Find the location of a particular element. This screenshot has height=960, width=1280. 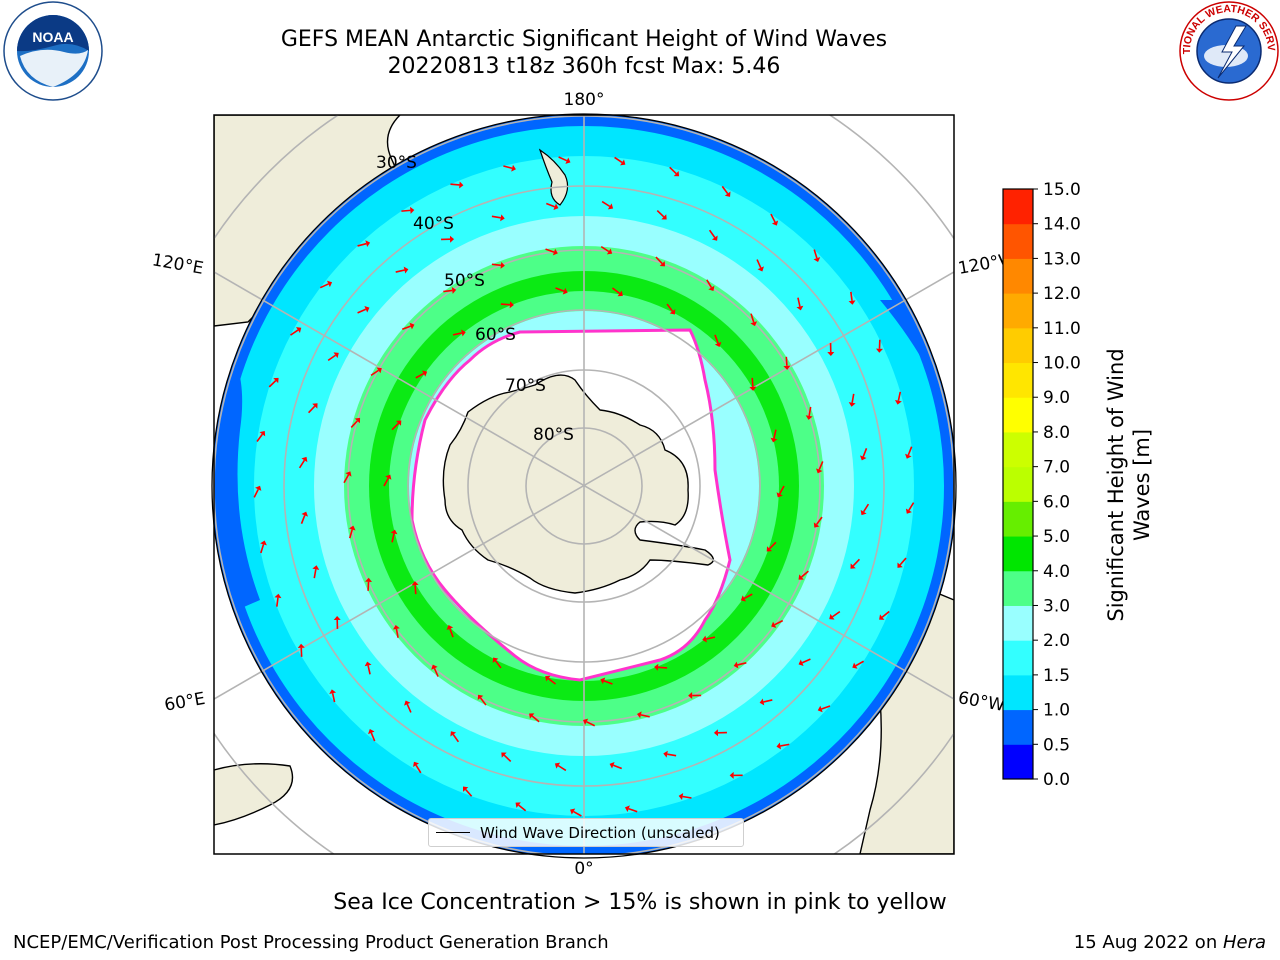

colorbar-label-line1: Significant Height of Wind is located at coordinates (1116, 484).